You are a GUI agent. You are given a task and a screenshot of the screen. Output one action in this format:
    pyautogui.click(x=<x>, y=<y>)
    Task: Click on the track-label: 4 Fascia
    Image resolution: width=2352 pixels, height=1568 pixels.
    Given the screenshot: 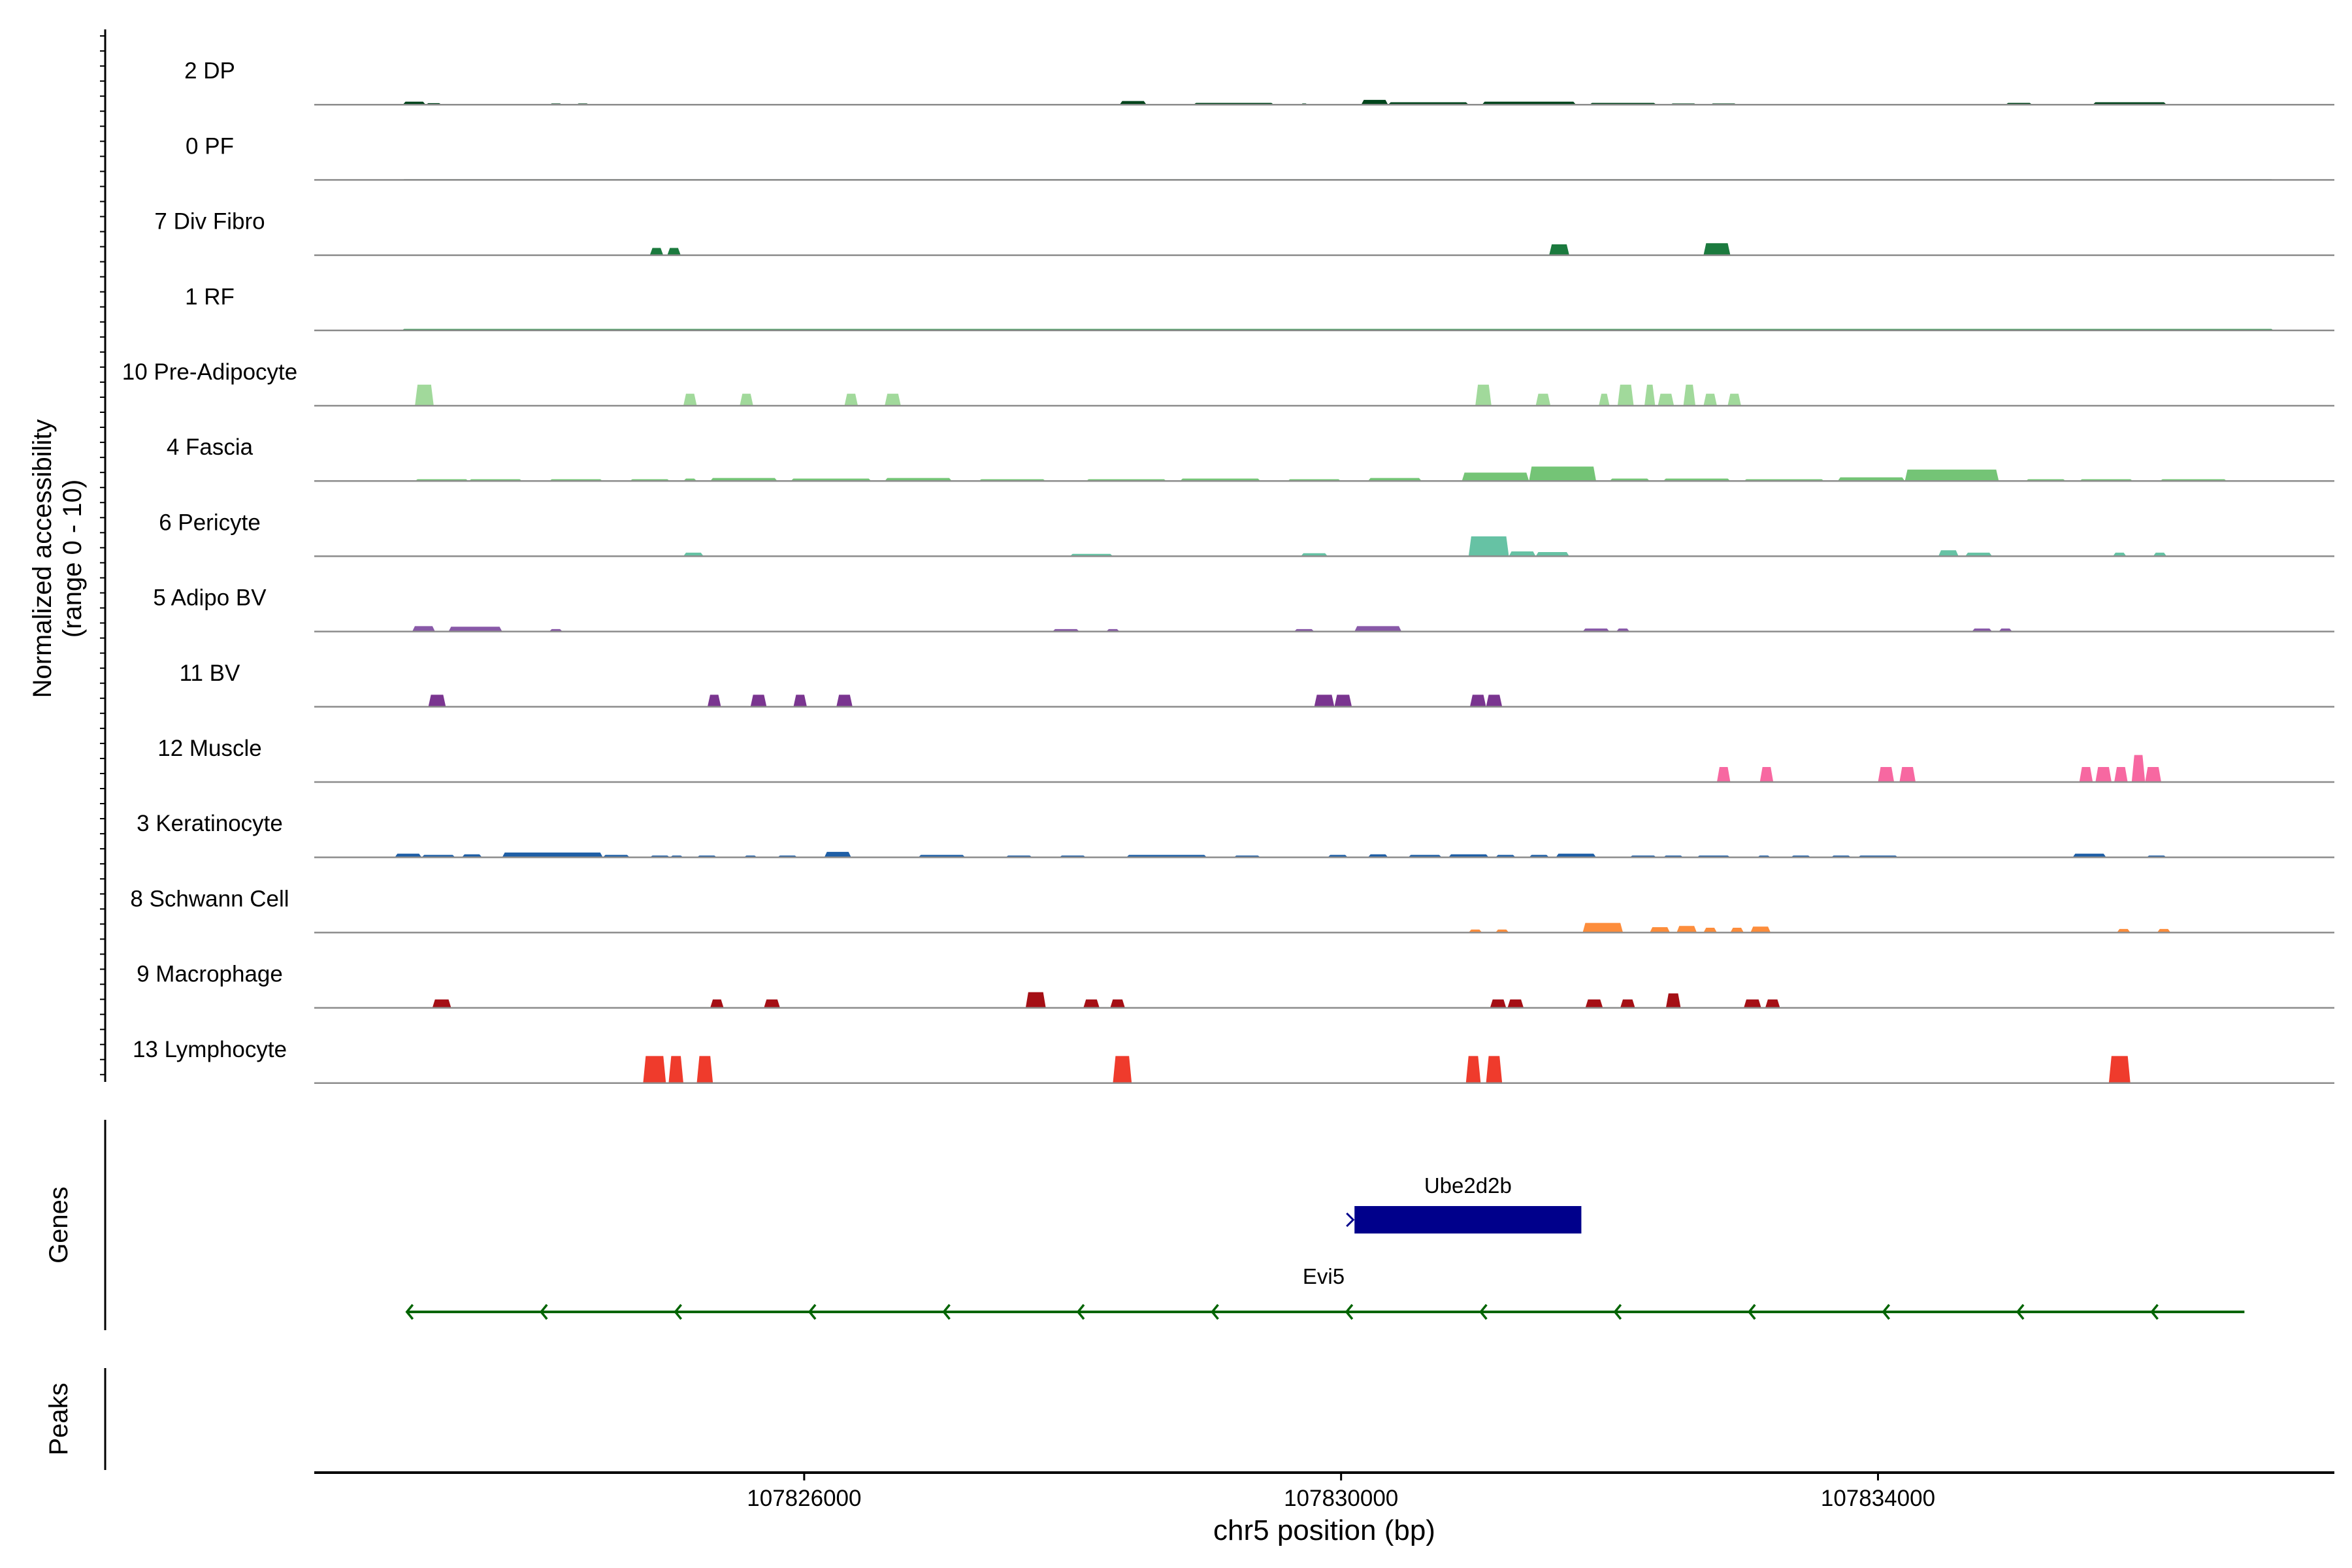 What is the action you would take?
    pyautogui.click(x=210, y=447)
    